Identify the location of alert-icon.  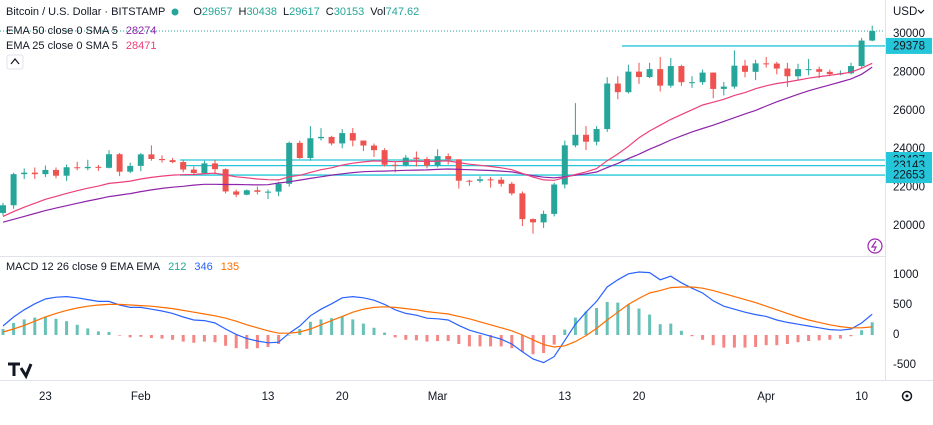
(875, 246).